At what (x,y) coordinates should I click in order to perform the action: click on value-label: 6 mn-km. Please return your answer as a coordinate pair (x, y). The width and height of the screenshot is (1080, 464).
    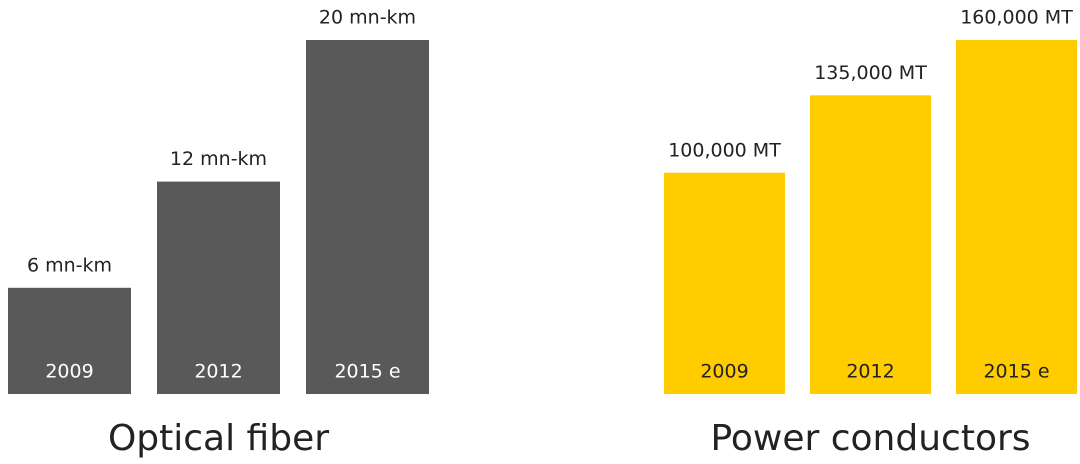
    Looking at the image, I should click on (69, 265).